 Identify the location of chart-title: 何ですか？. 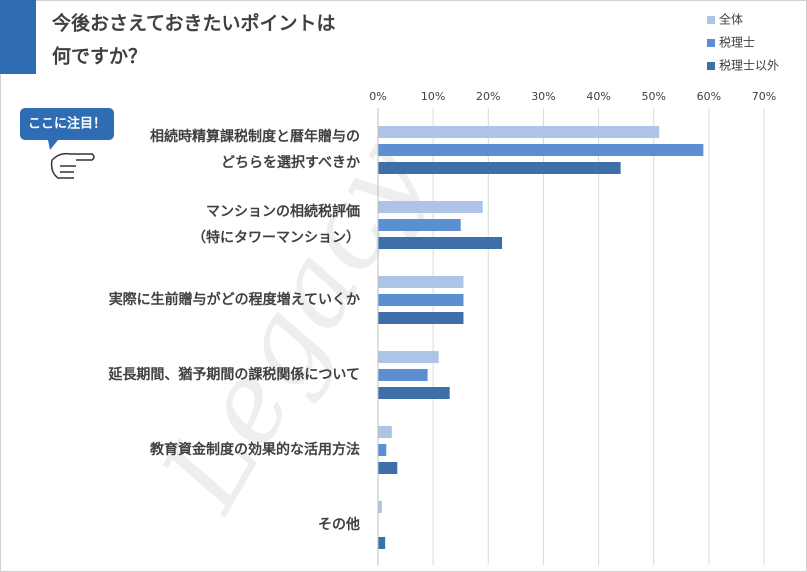
(99, 56).